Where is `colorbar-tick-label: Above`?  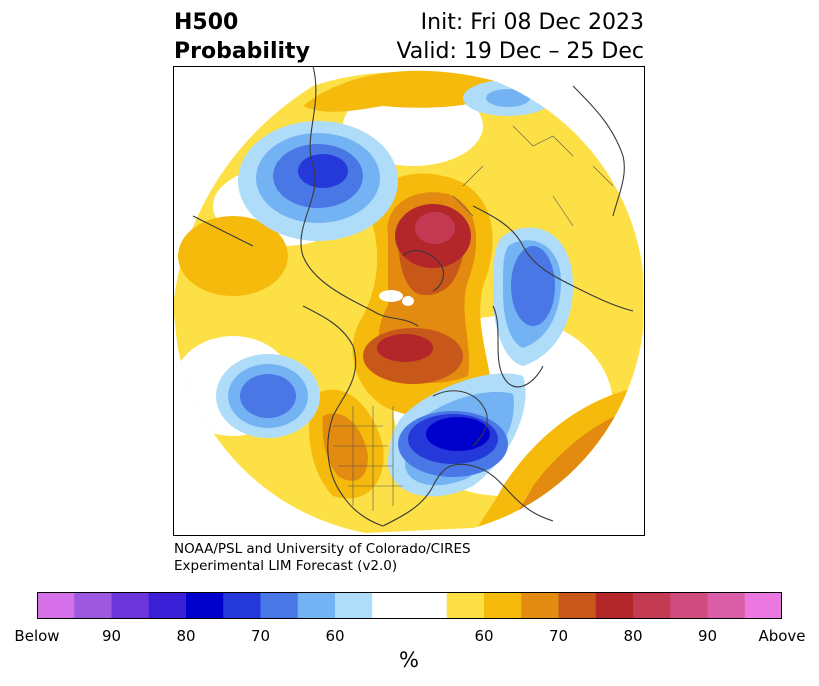
colorbar-tick-label: Above is located at coordinates (782, 636).